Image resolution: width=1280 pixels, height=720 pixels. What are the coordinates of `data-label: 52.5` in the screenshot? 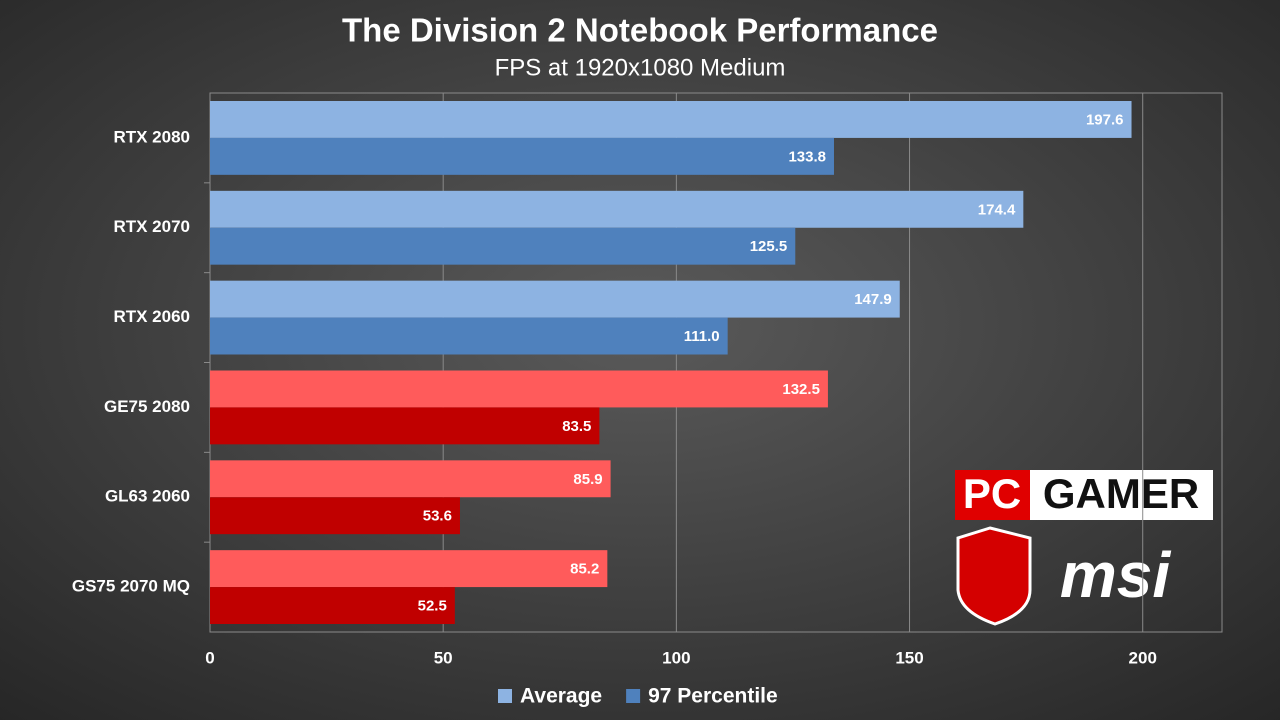 It's located at (432, 606).